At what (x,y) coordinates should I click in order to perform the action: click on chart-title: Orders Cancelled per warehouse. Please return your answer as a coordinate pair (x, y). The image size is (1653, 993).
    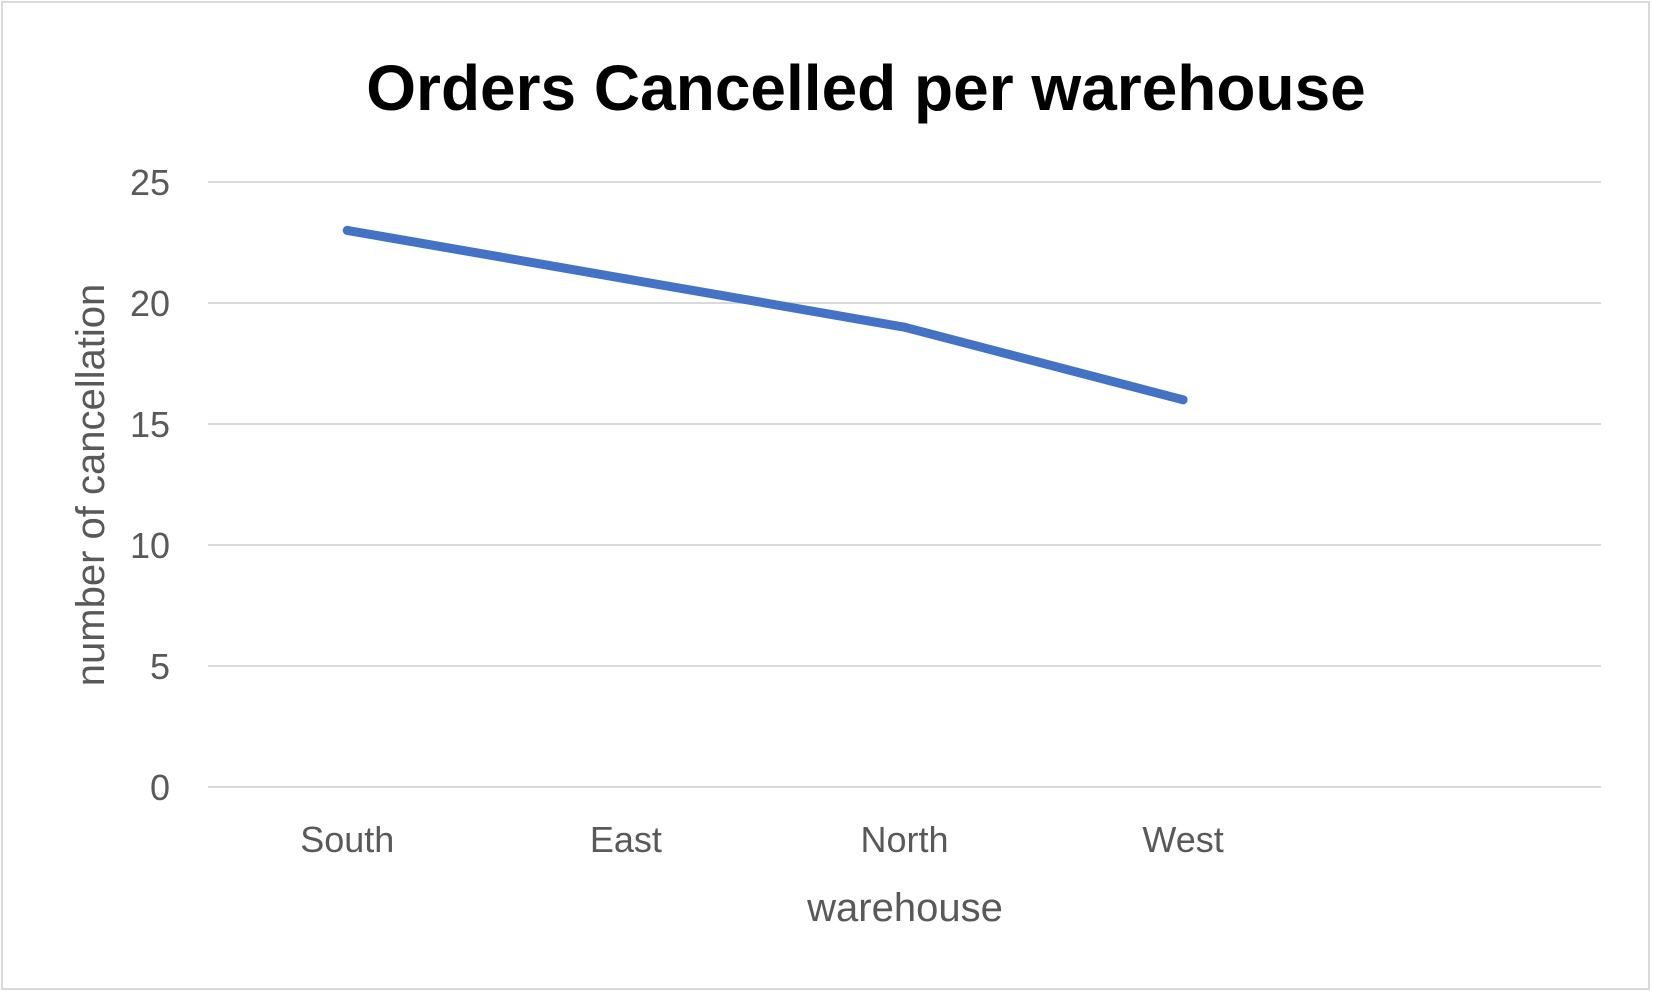
    Looking at the image, I should click on (866, 88).